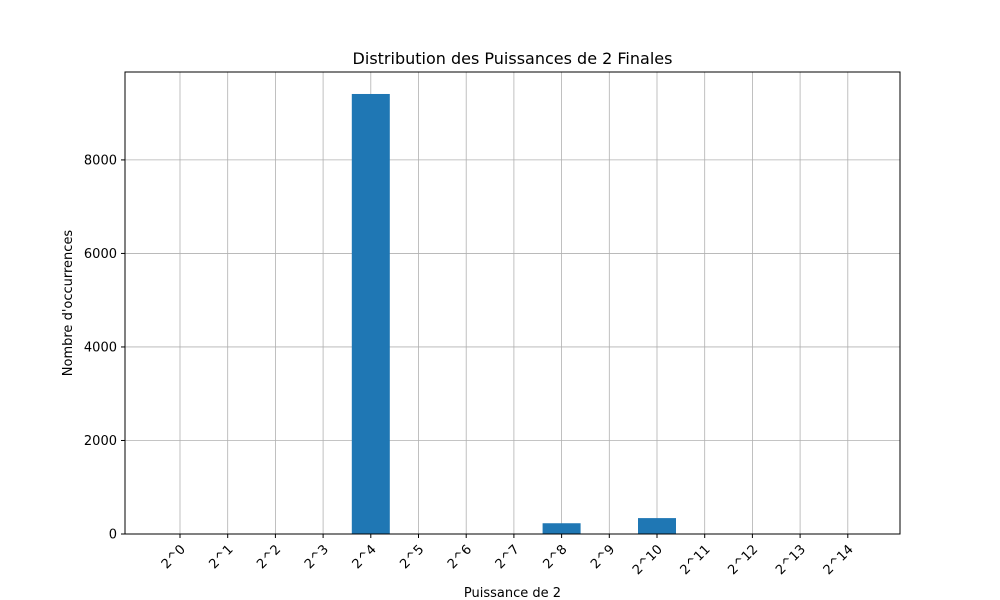  Describe the element at coordinates (68, 303) in the screenshot. I see `y-axis-label: Nombre d'occurrences` at that location.